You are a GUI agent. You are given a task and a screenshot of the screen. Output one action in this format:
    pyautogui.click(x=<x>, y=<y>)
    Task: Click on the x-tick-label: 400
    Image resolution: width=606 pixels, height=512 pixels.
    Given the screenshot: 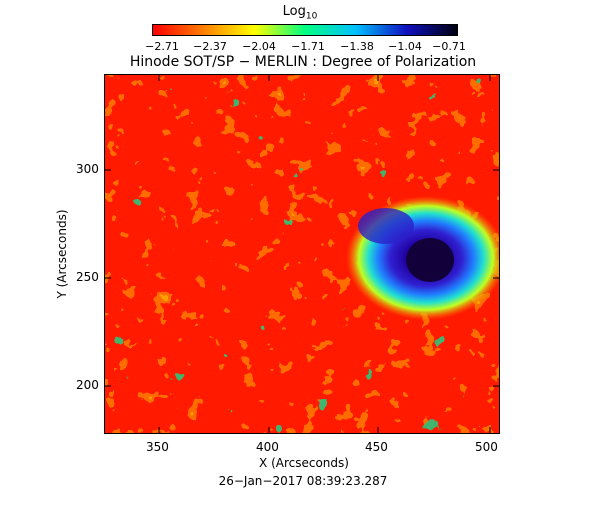 What is the action you would take?
    pyautogui.click(x=267, y=447)
    